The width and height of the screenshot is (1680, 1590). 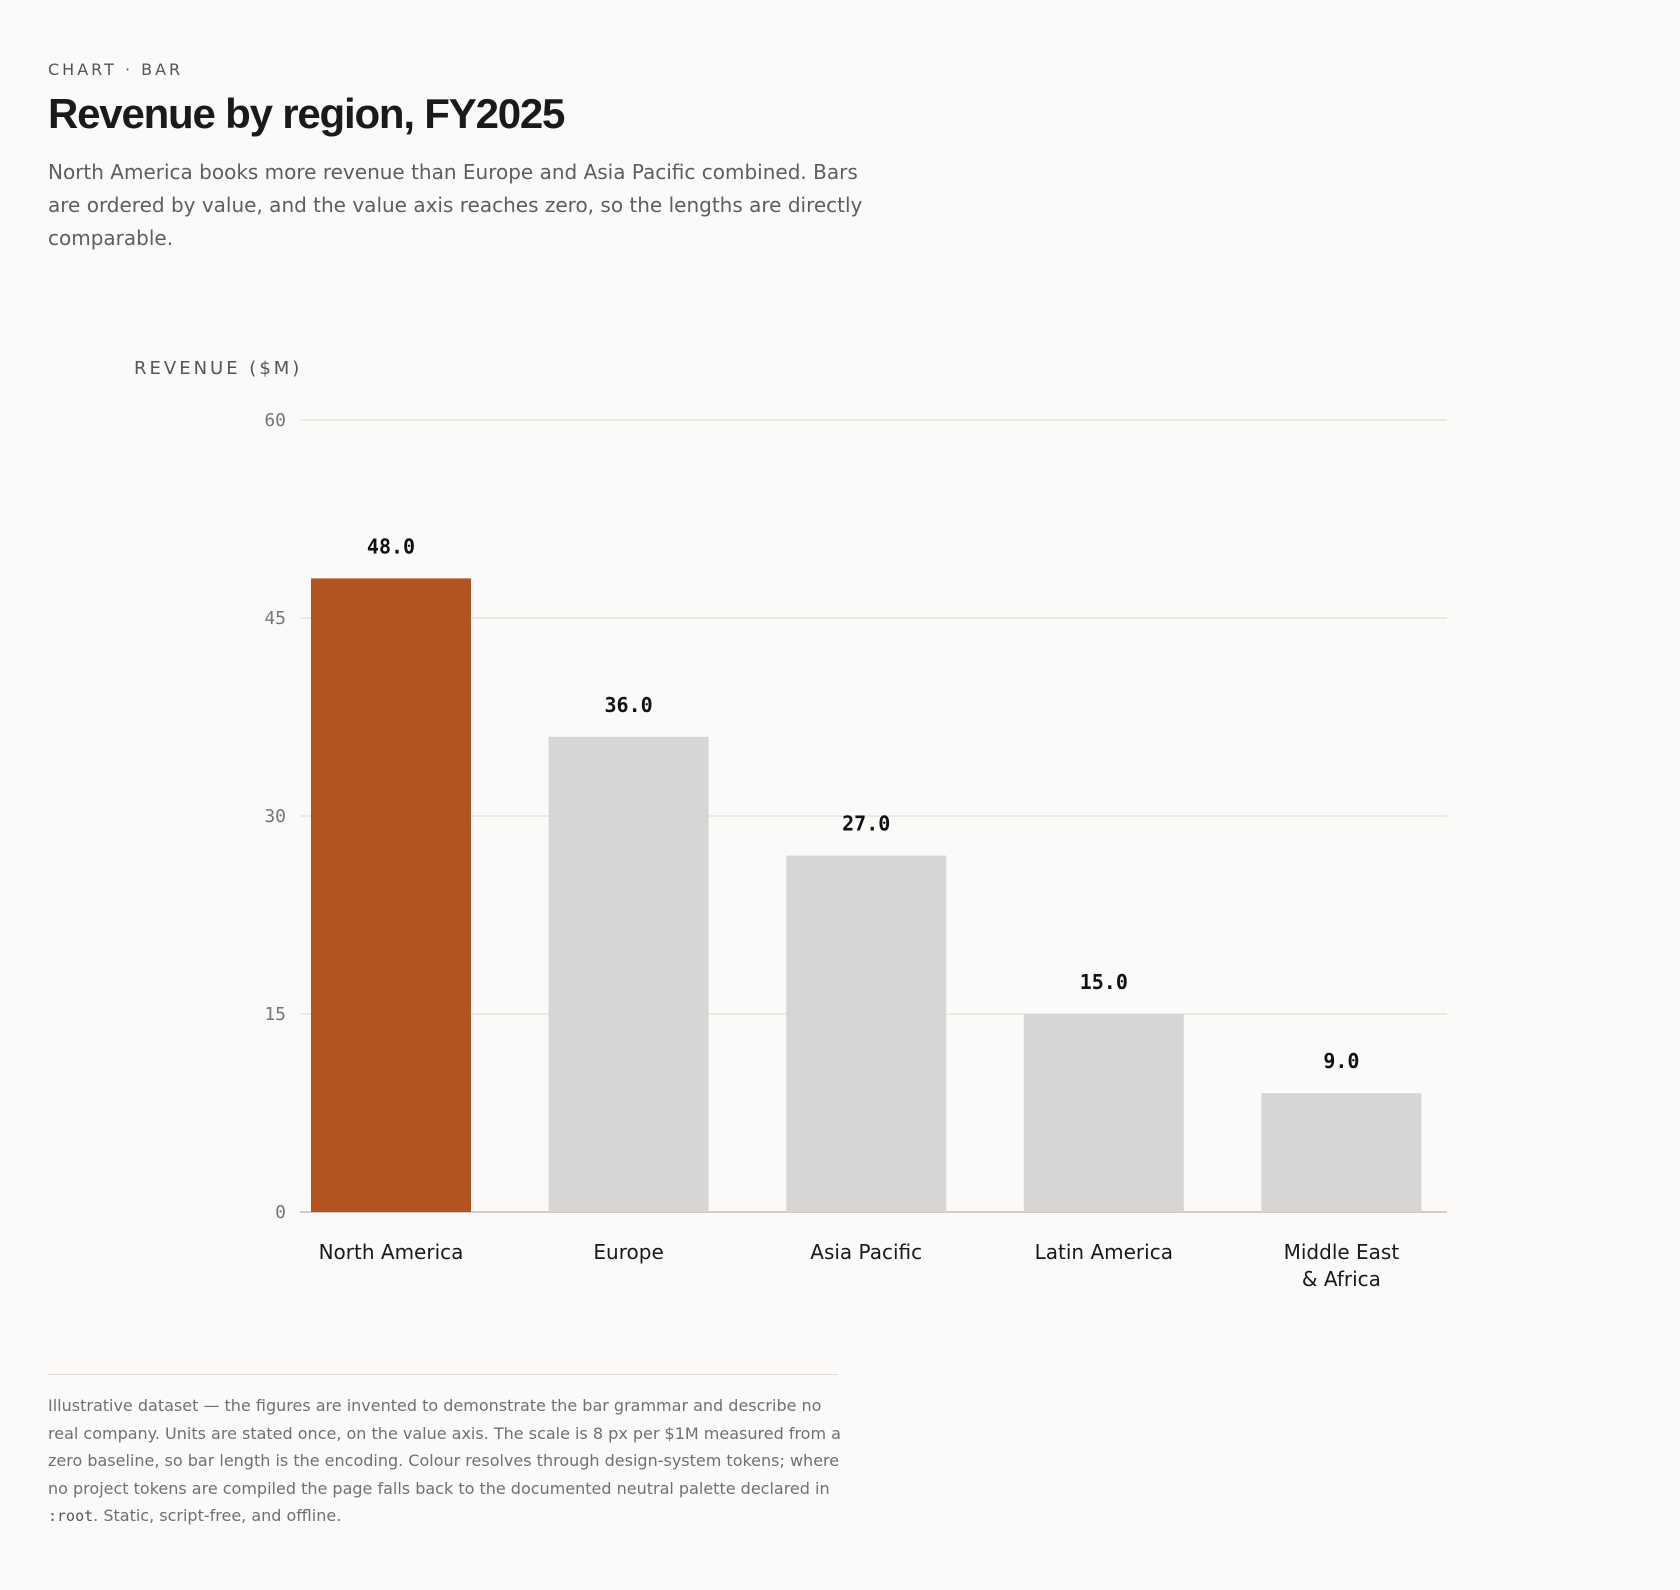 I want to click on y-tick-label: 15, so click(x=275, y=1014).